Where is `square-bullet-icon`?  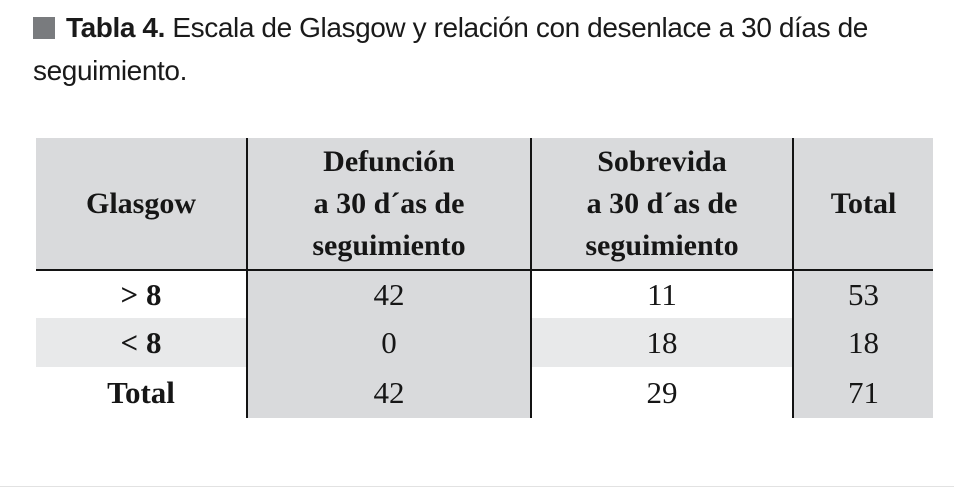 square-bullet-icon is located at coordinates (44, 28).